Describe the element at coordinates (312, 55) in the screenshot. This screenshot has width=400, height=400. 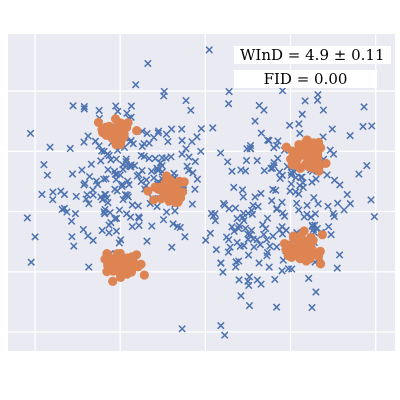
I see `wind-metric-label: WInD = 4.9 ± 0.11` at that location.